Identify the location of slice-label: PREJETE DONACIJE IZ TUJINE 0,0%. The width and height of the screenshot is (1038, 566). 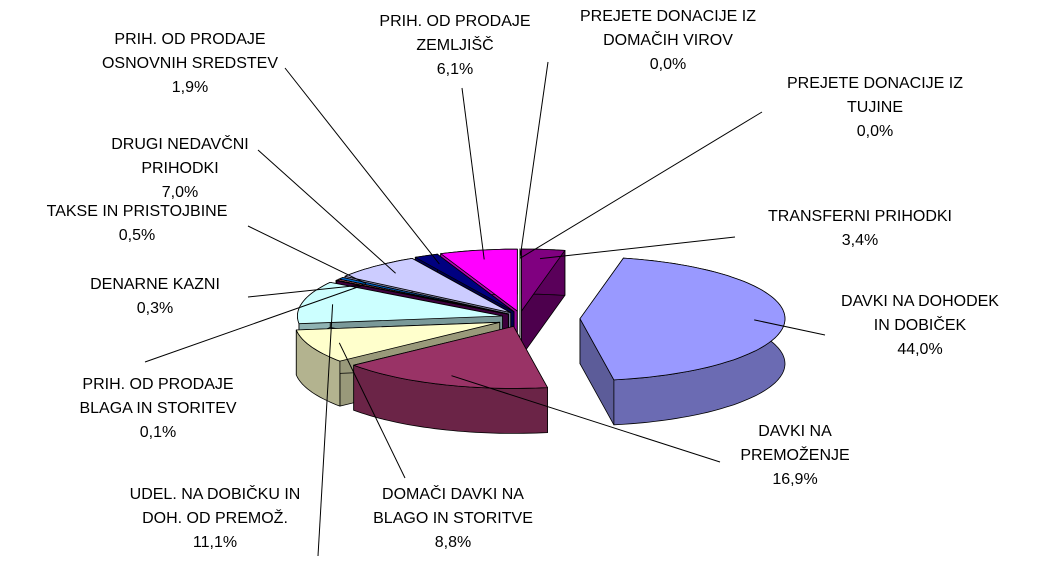
(875, 108).